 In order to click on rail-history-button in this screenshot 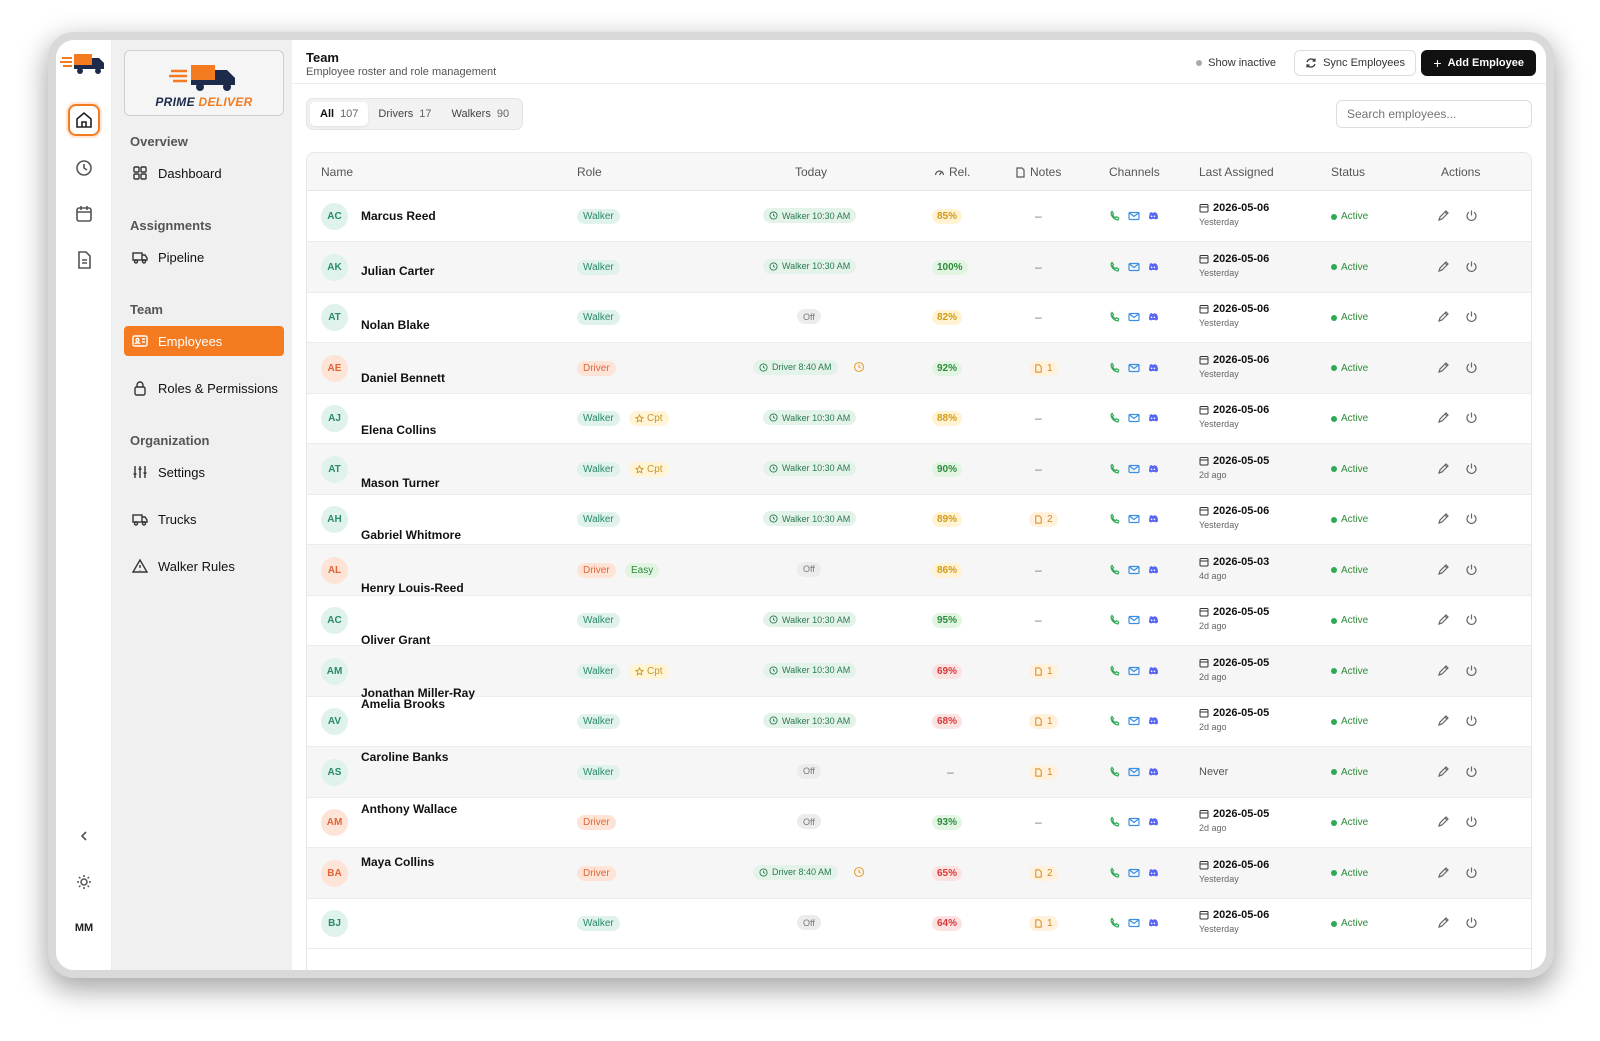, I will do `click(84, 168)`.